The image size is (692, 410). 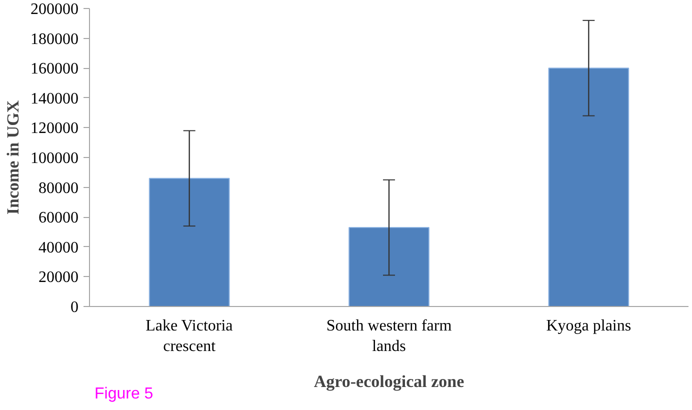 I want to click on y-tick-label: 80000, so click(x=58, y=188).